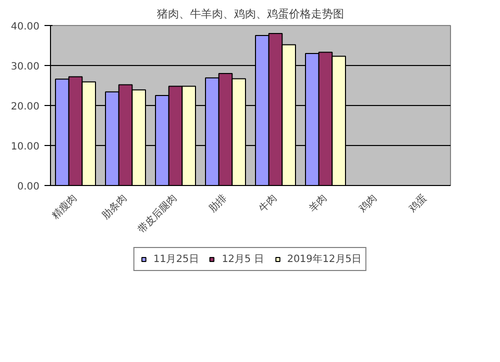 The width and height of the screenshot is (500, 362). Describe the element at coordinates (176, 259) in the screenshot. I see `legend-label: 11月25日` at that location.